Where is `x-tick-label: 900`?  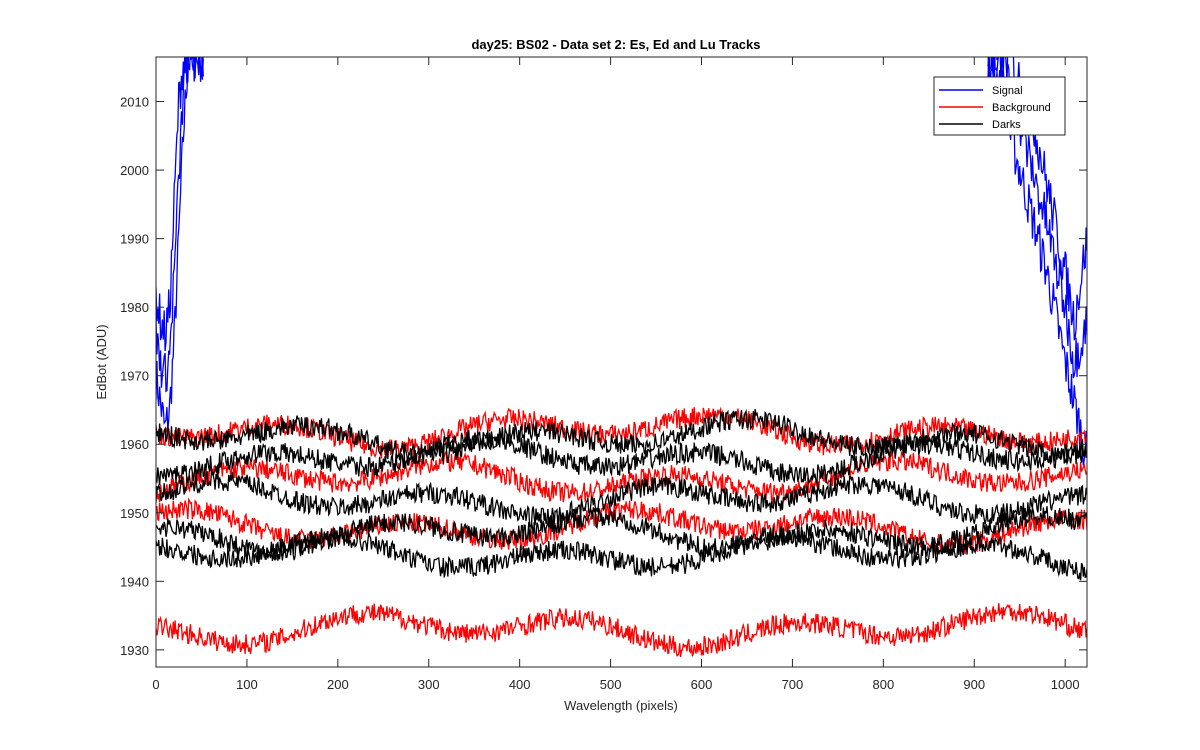
x-tick-label: 900 is located at coordinates (974, 684).